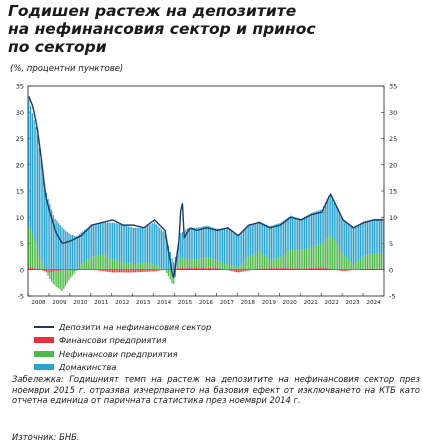  What do you see at coordinates (20, 139) in the screenshot?
I see `y-tick-label-left: 25` at bounding box center [20, 139].